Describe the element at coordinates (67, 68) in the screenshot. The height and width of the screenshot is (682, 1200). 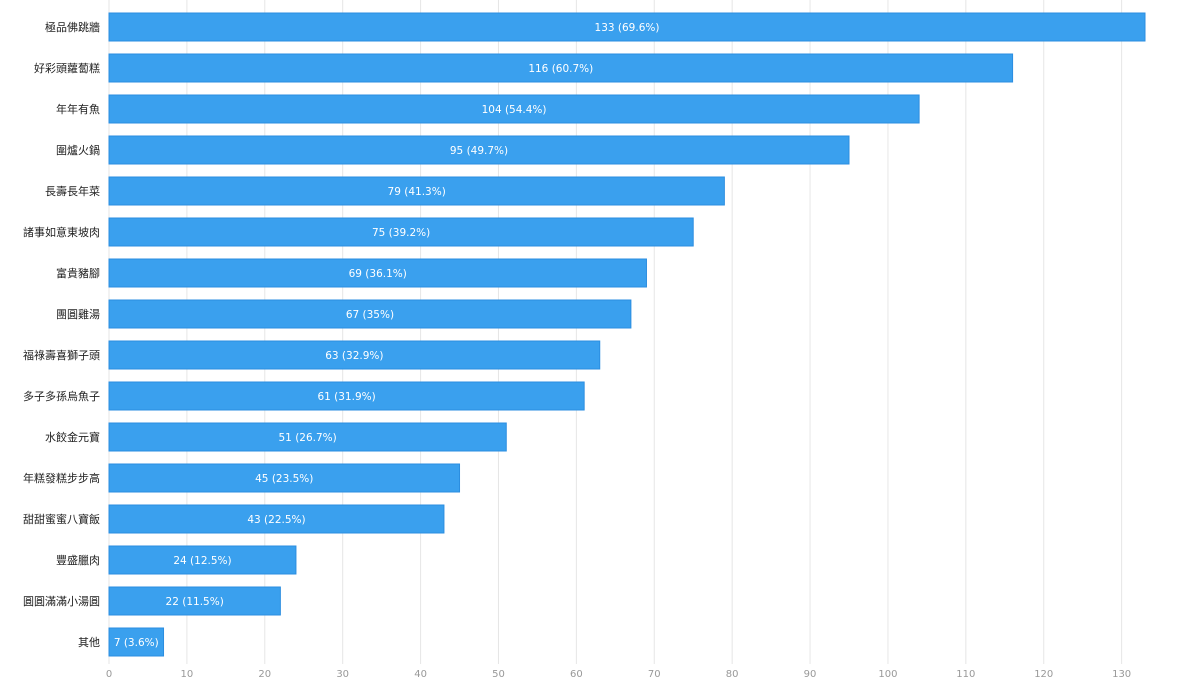
I see `category-label: 好彩頭蘿蔔糕` at that location.